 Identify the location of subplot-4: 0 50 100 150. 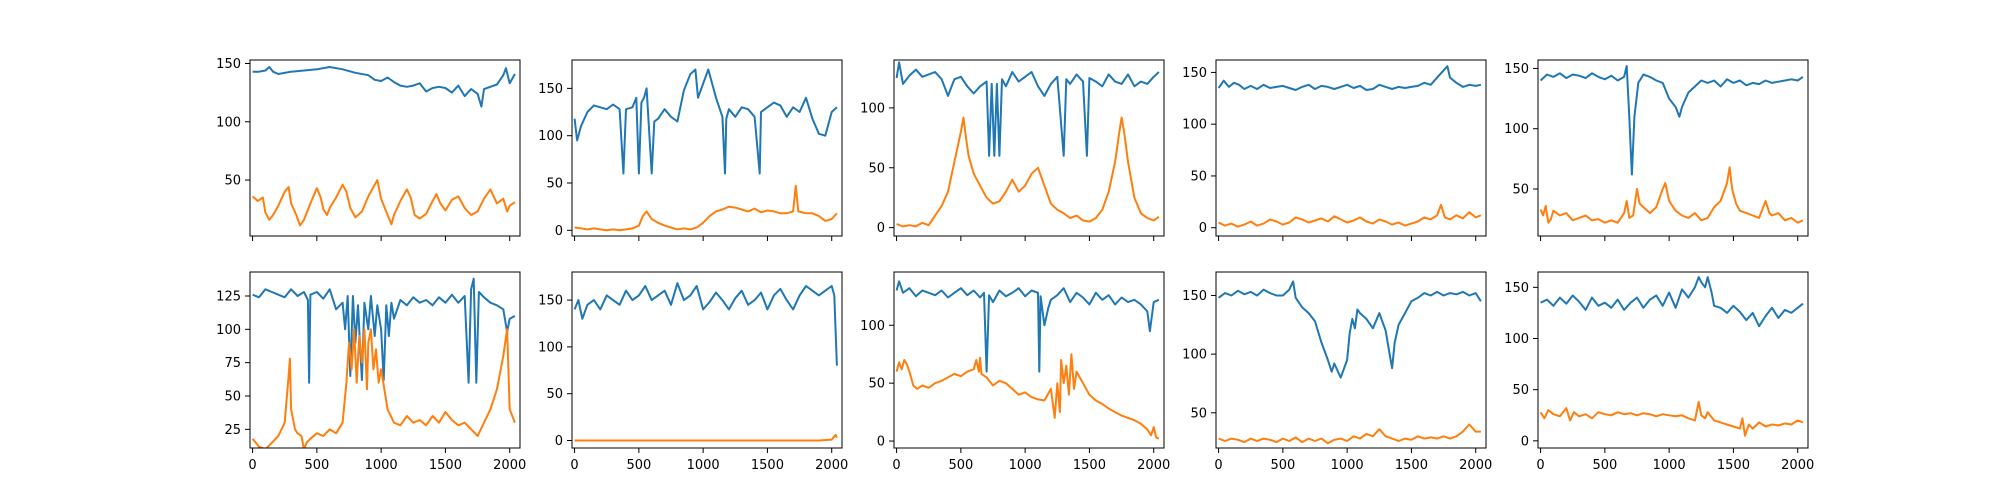
(1334, 150).